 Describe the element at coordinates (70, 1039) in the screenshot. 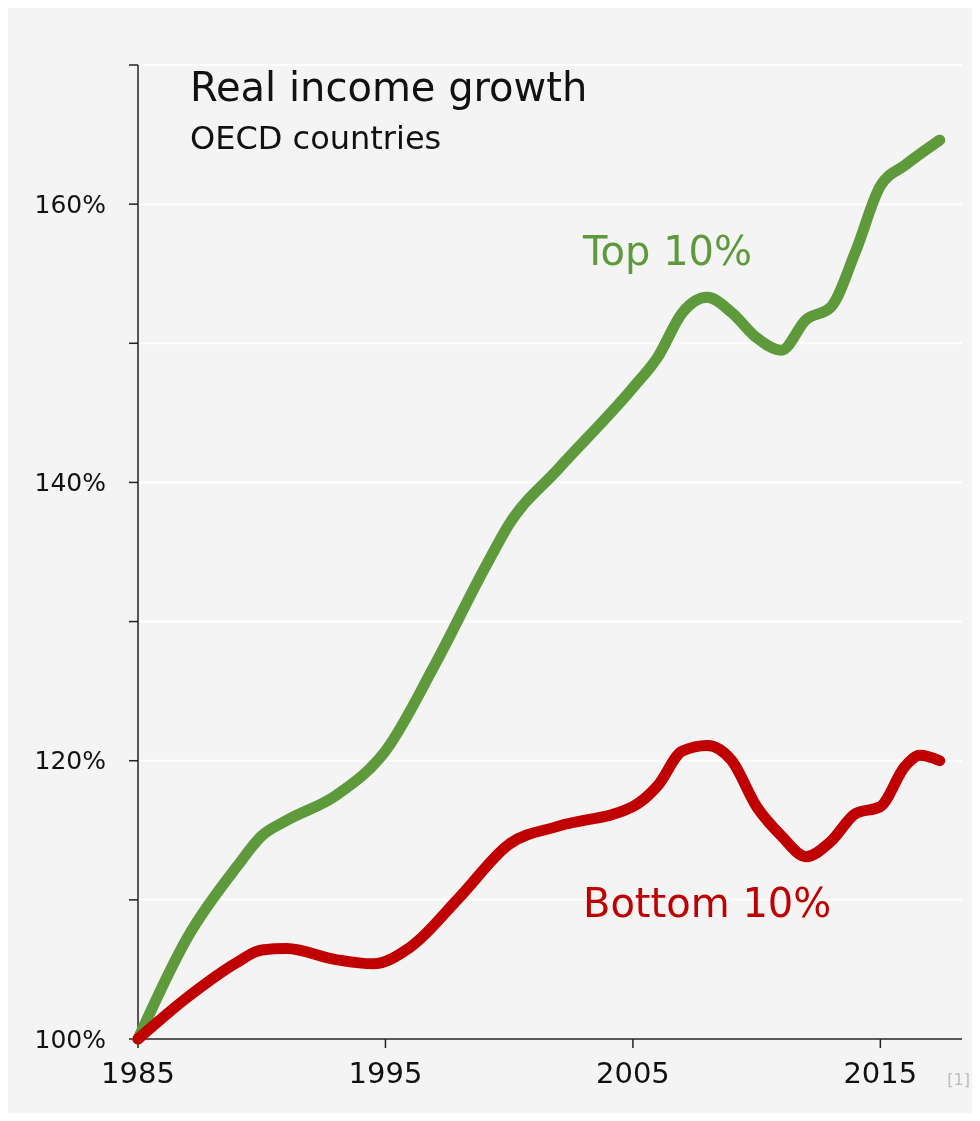

I see `y-tick-label: 100%` at that location.